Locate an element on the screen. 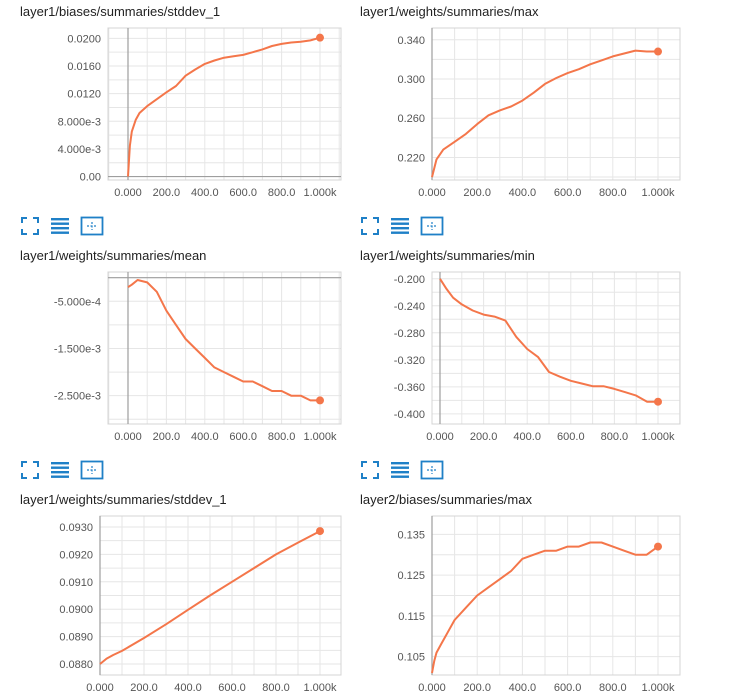 This screenshot has width=738, height=696. y-tick-label: 0.220 is located at coordinates (411, 158).